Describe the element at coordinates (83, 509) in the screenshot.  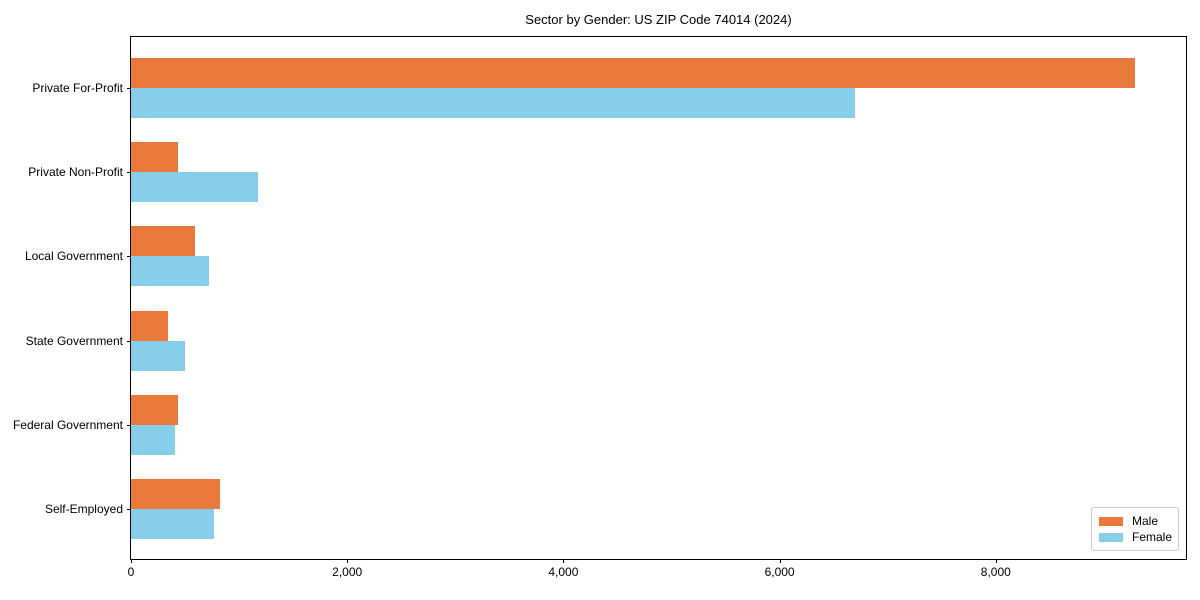
I see `y-tick-label: Self-Employed` at that location.